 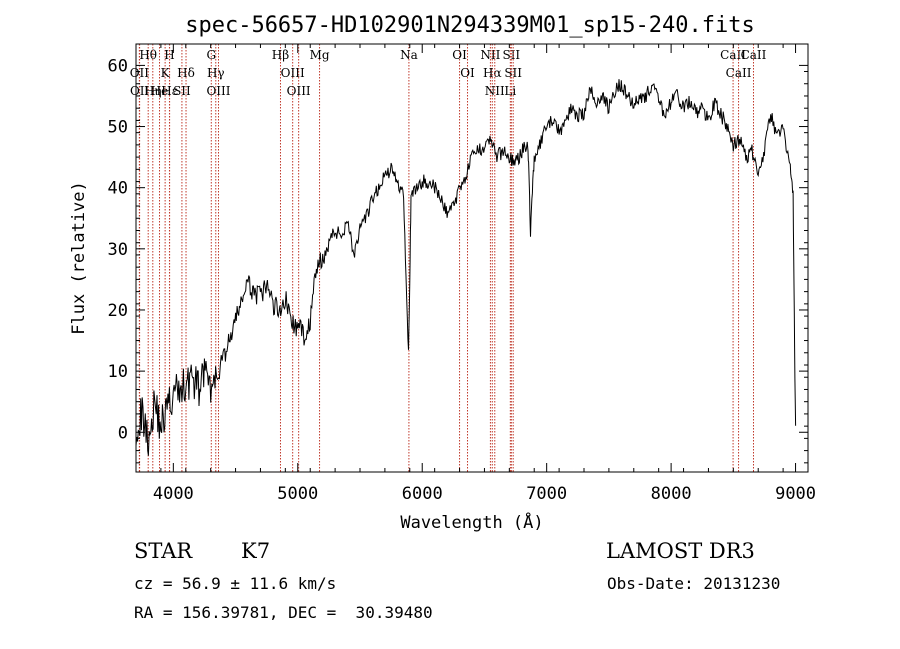 What do you see at coordinates (492, 73) in the screenshot?
I see `spectral-line-label: Hα` at bounding box center [492, 73].